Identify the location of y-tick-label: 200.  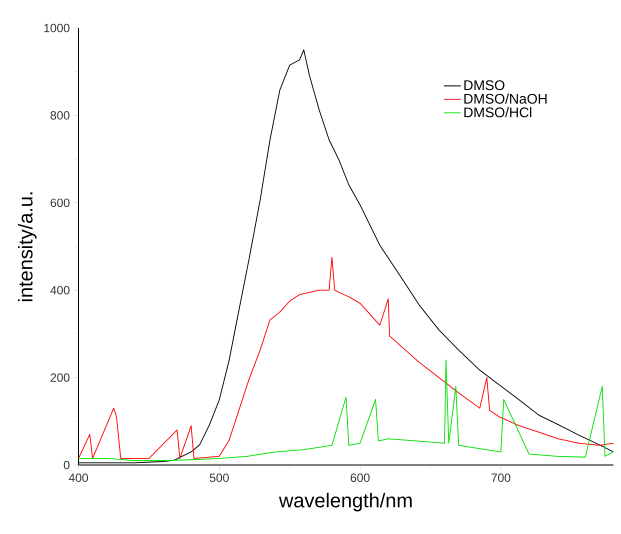
(60, 377).